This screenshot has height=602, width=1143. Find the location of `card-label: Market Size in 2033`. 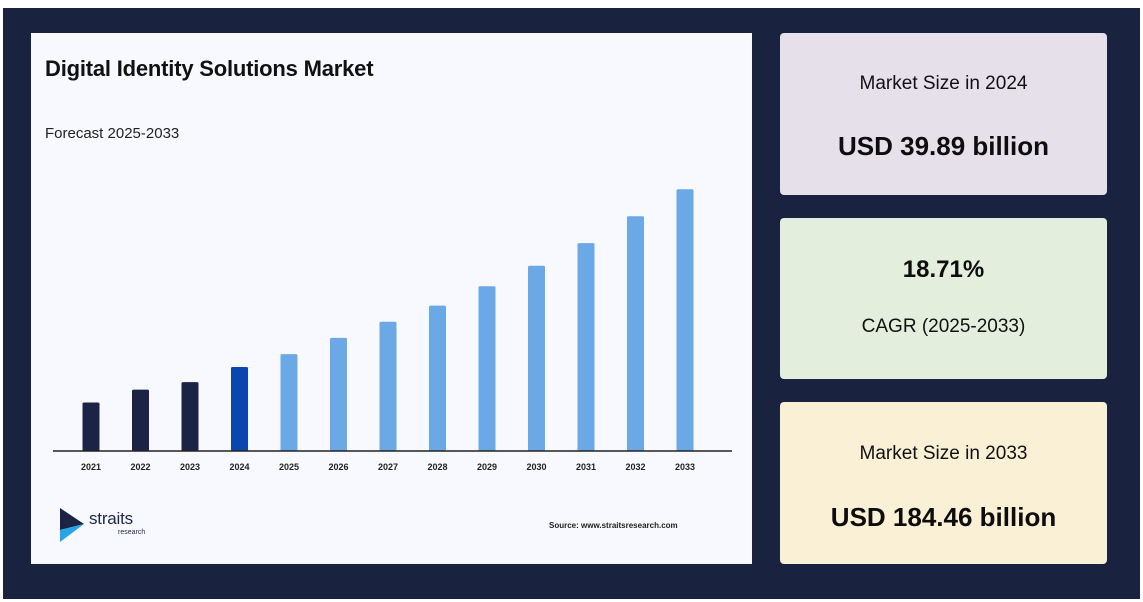

card-label: Market Size in 2033 is located at coordinates (943, 453).